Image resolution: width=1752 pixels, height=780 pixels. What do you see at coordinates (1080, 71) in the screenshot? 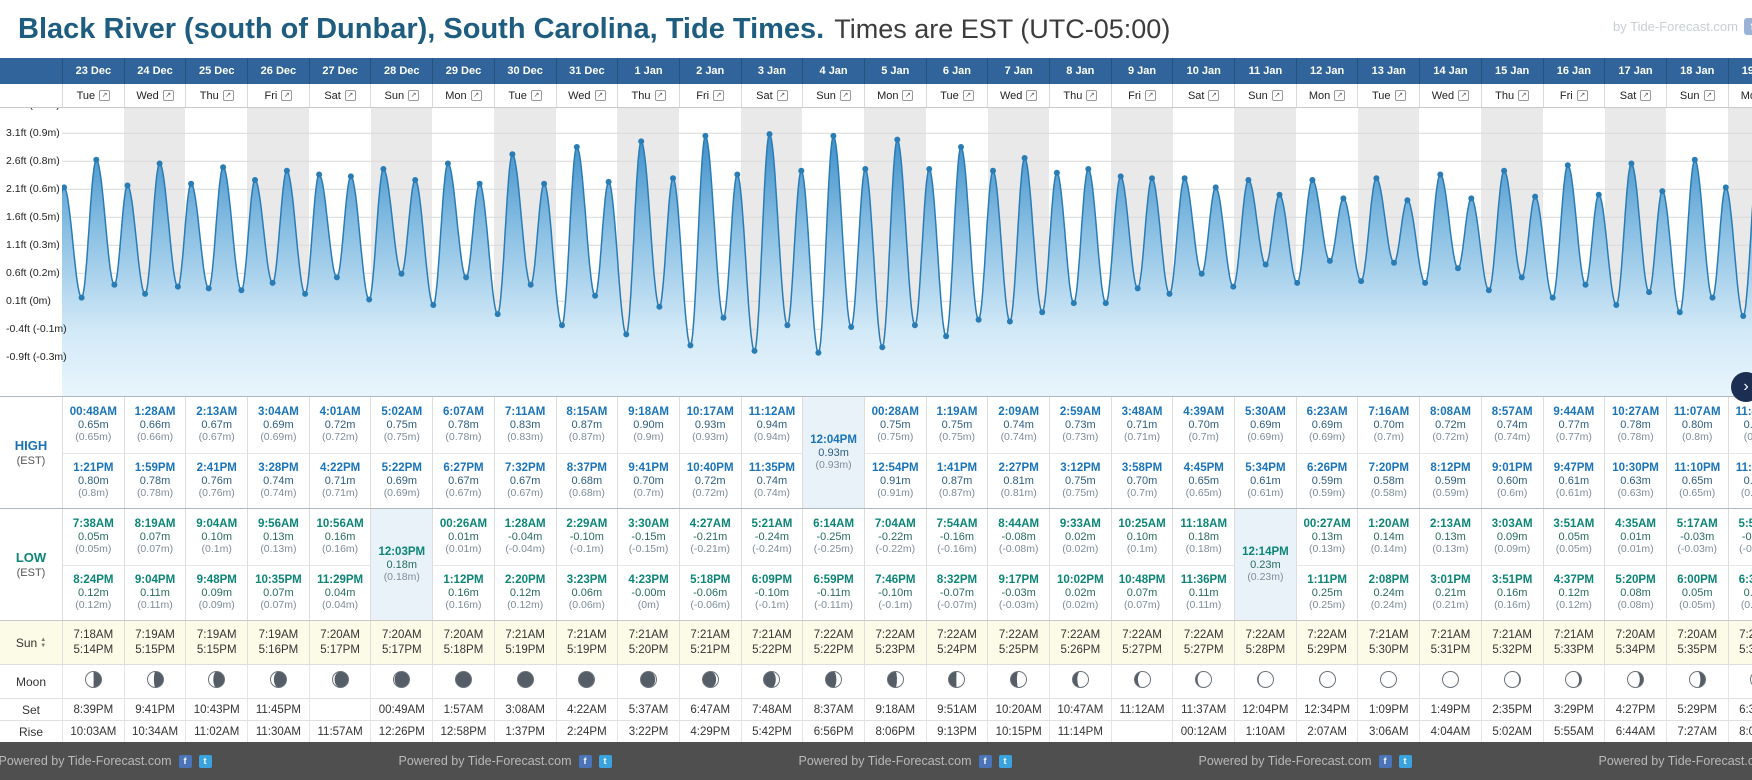
I see `date-header-cell: 8 Jan` at bounding box center [1080, 71].